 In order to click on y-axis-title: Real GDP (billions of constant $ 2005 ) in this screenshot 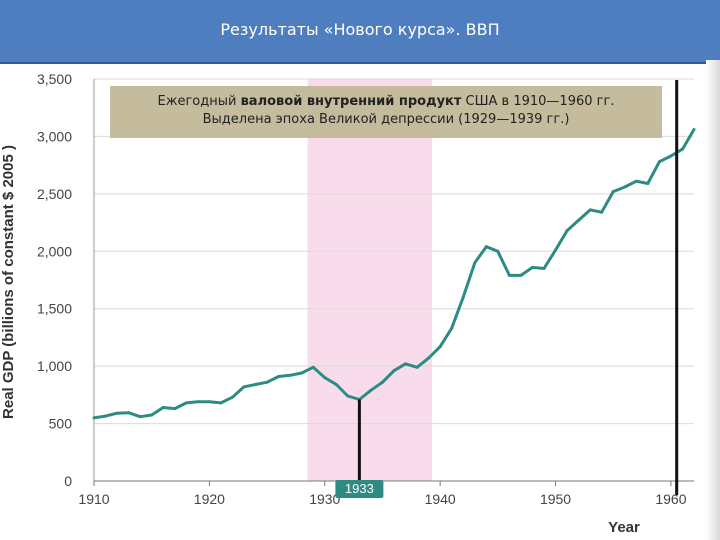, I will do `click(8, 282)`.